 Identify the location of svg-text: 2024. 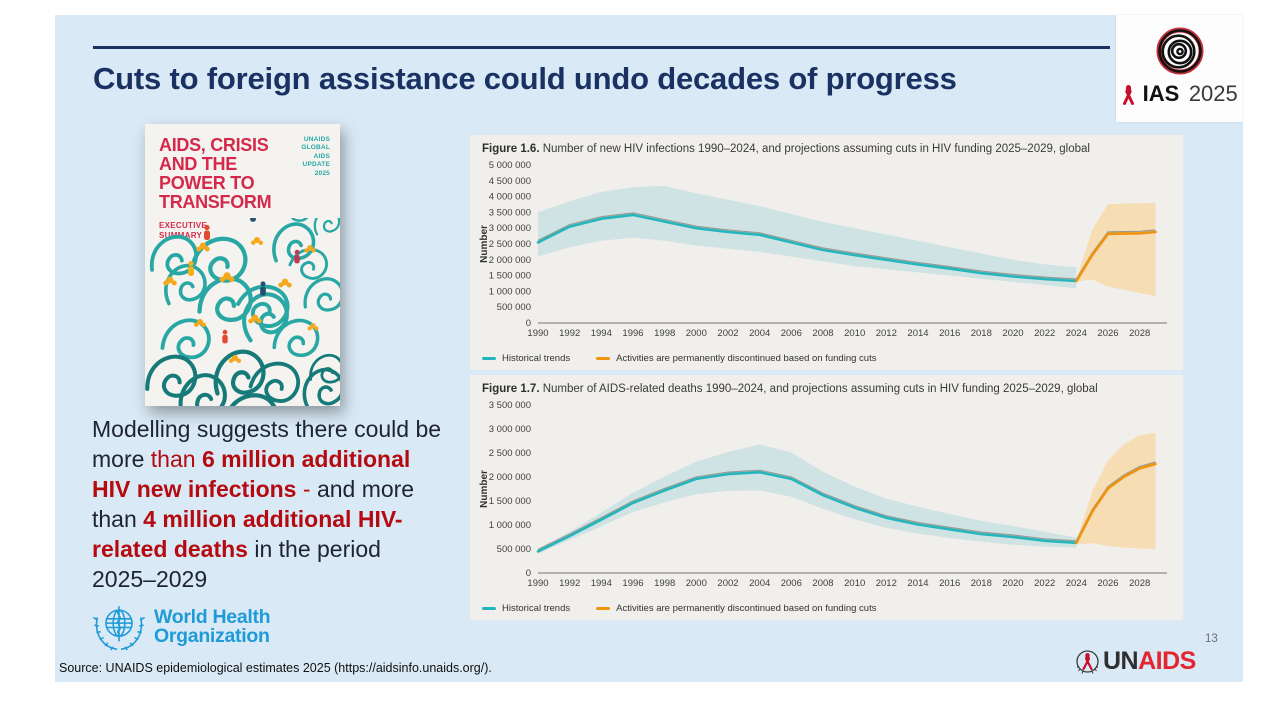
(1076, 333).